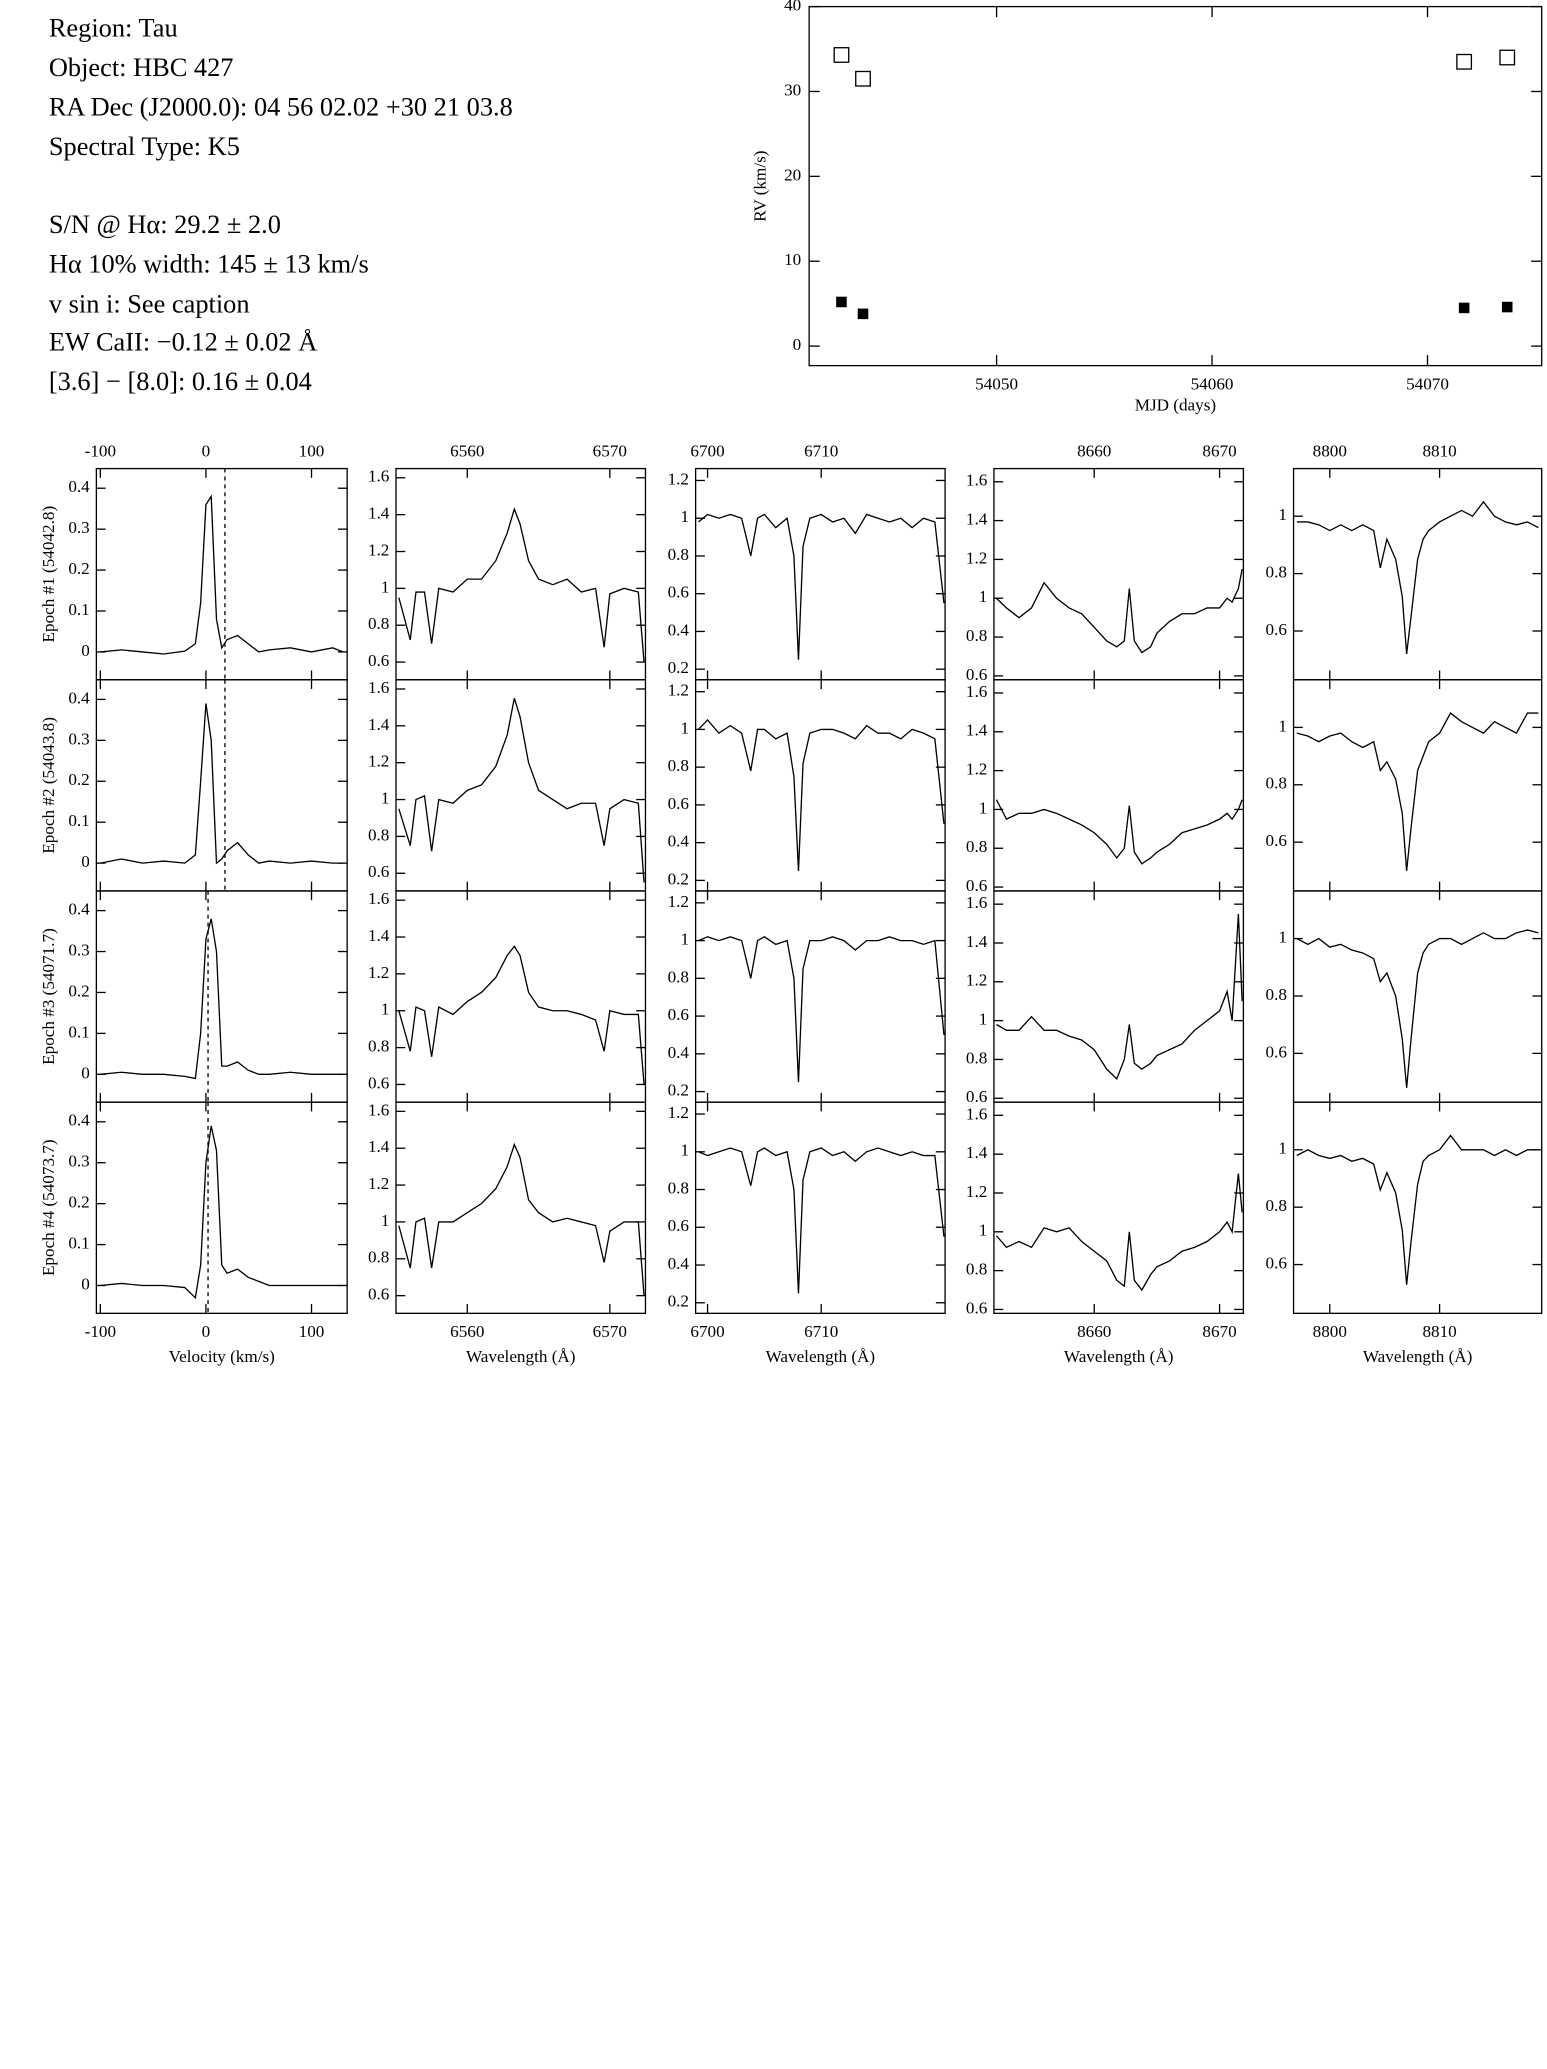 Image resolution: width=1547 pixels, height=2069 pixels. Describe the element at coordinates (141, 67) in the screenshot. I see `info-line: Object: HBC 427` at that location.